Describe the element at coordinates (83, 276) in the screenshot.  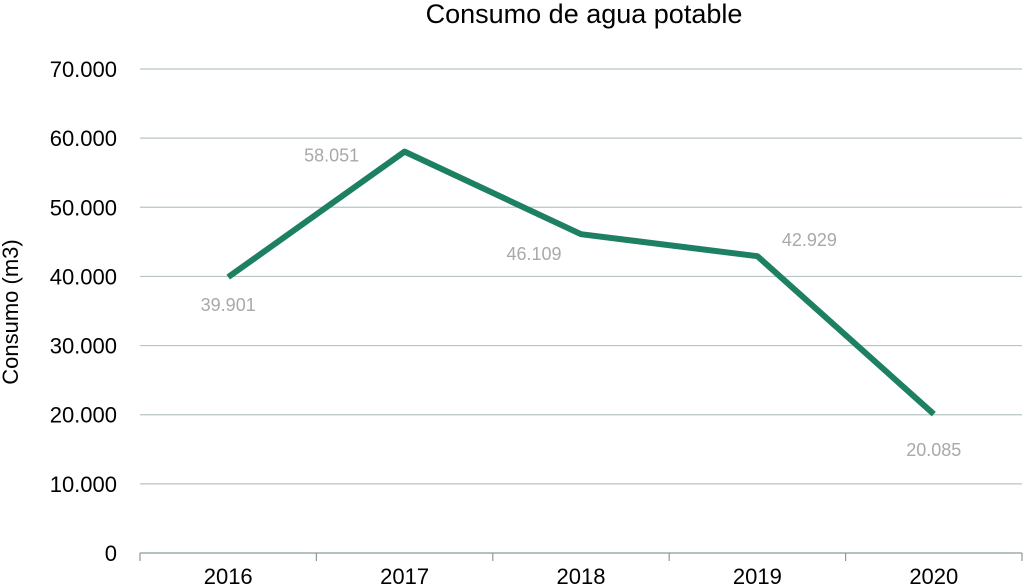
I see `y-tick-label: 40.000` at that location.